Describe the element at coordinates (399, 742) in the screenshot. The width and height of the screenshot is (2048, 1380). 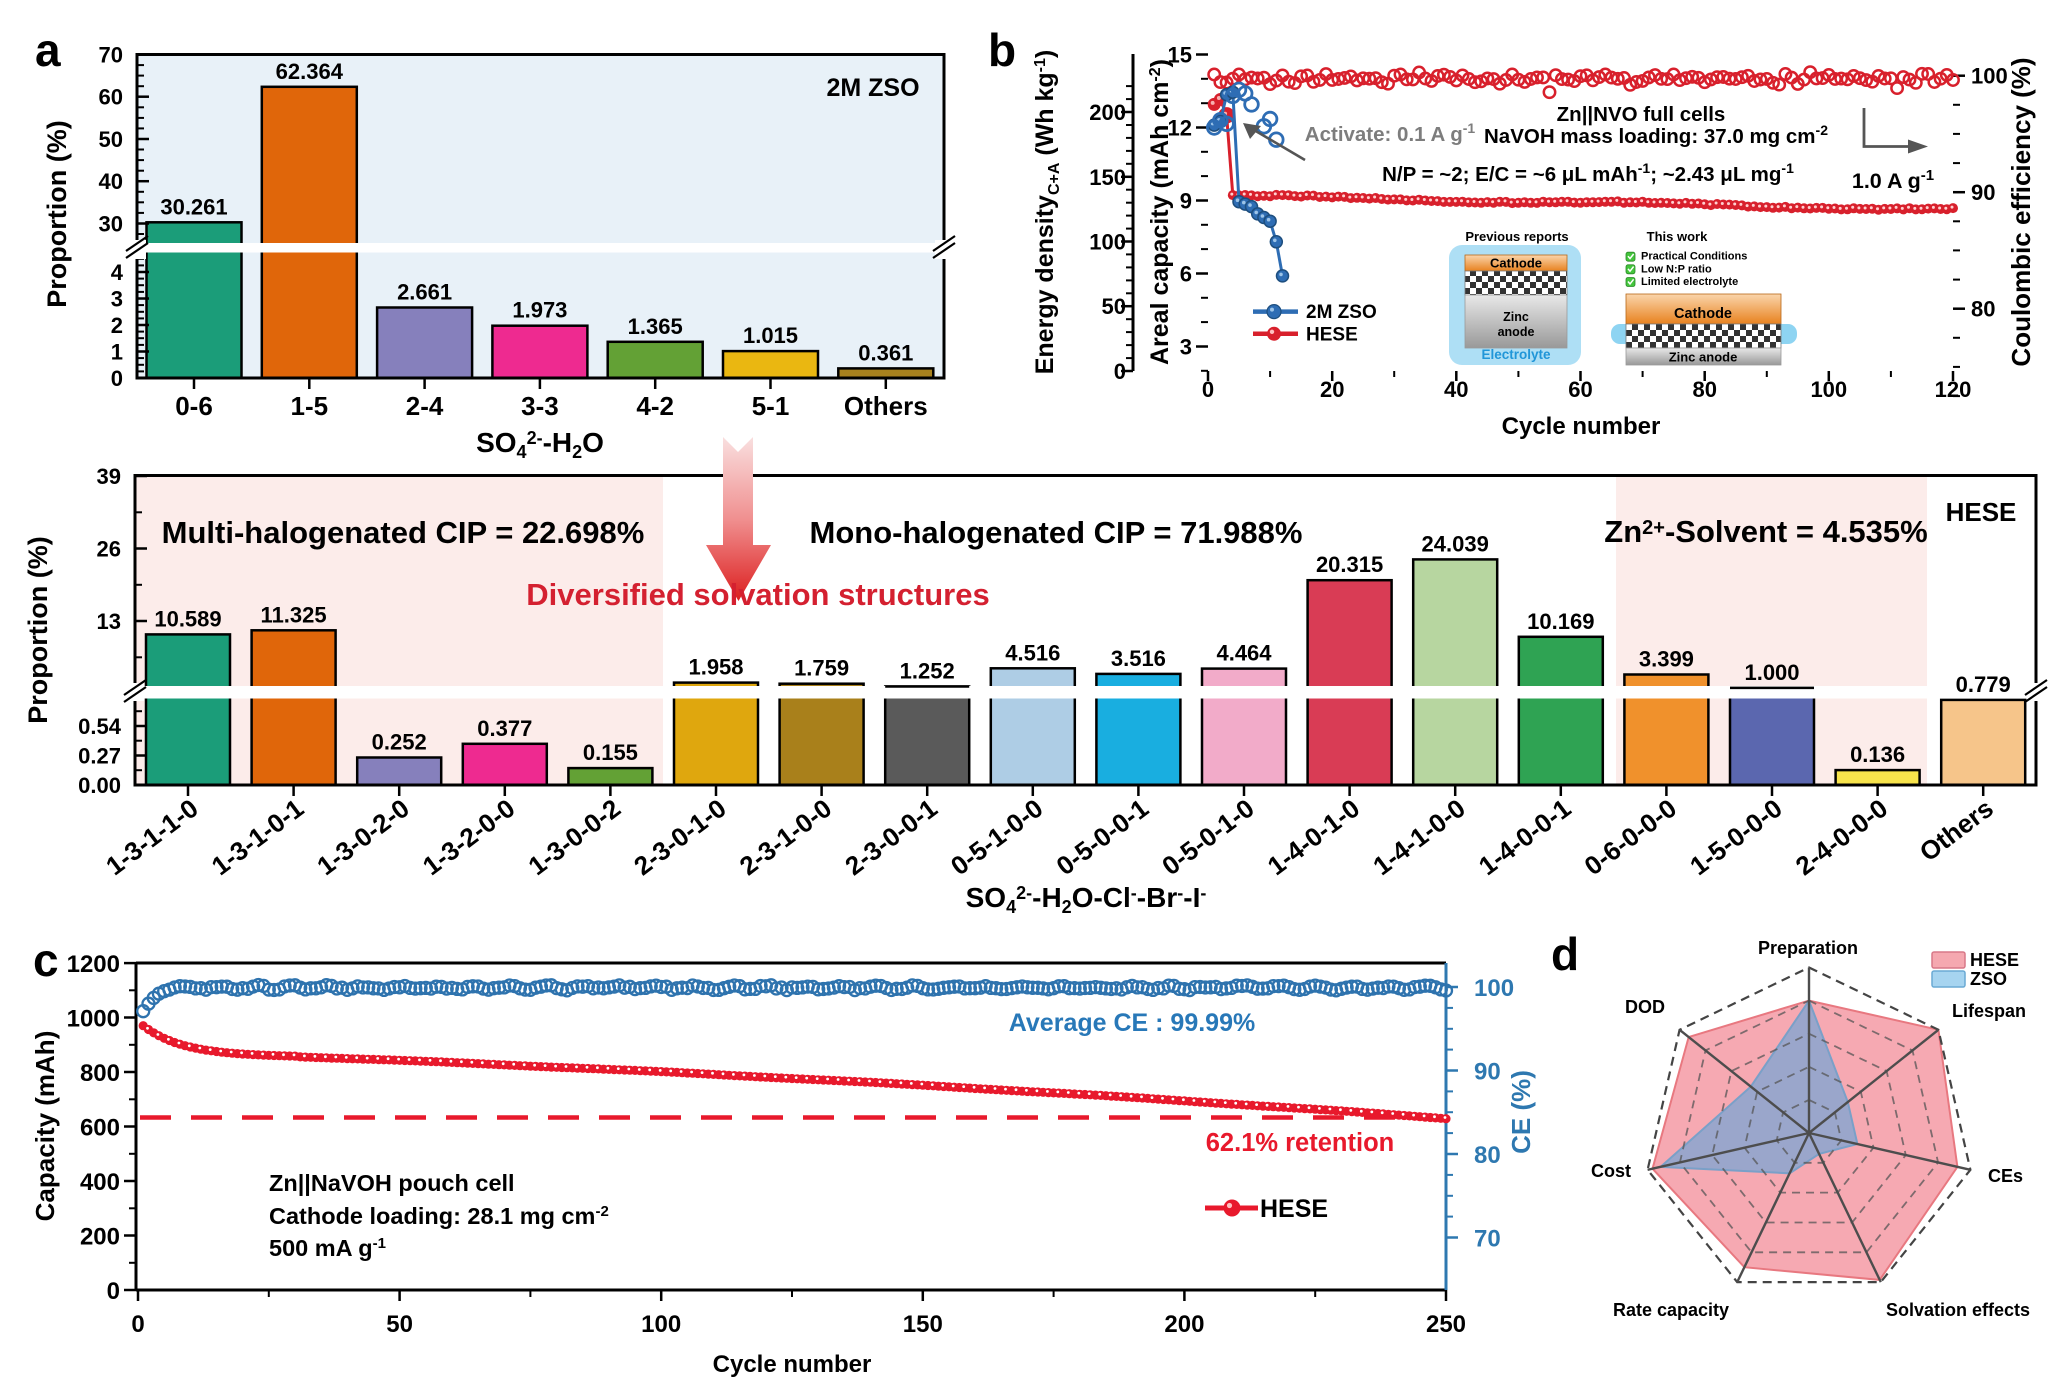
I see `svg-text: 0.252` at that location.